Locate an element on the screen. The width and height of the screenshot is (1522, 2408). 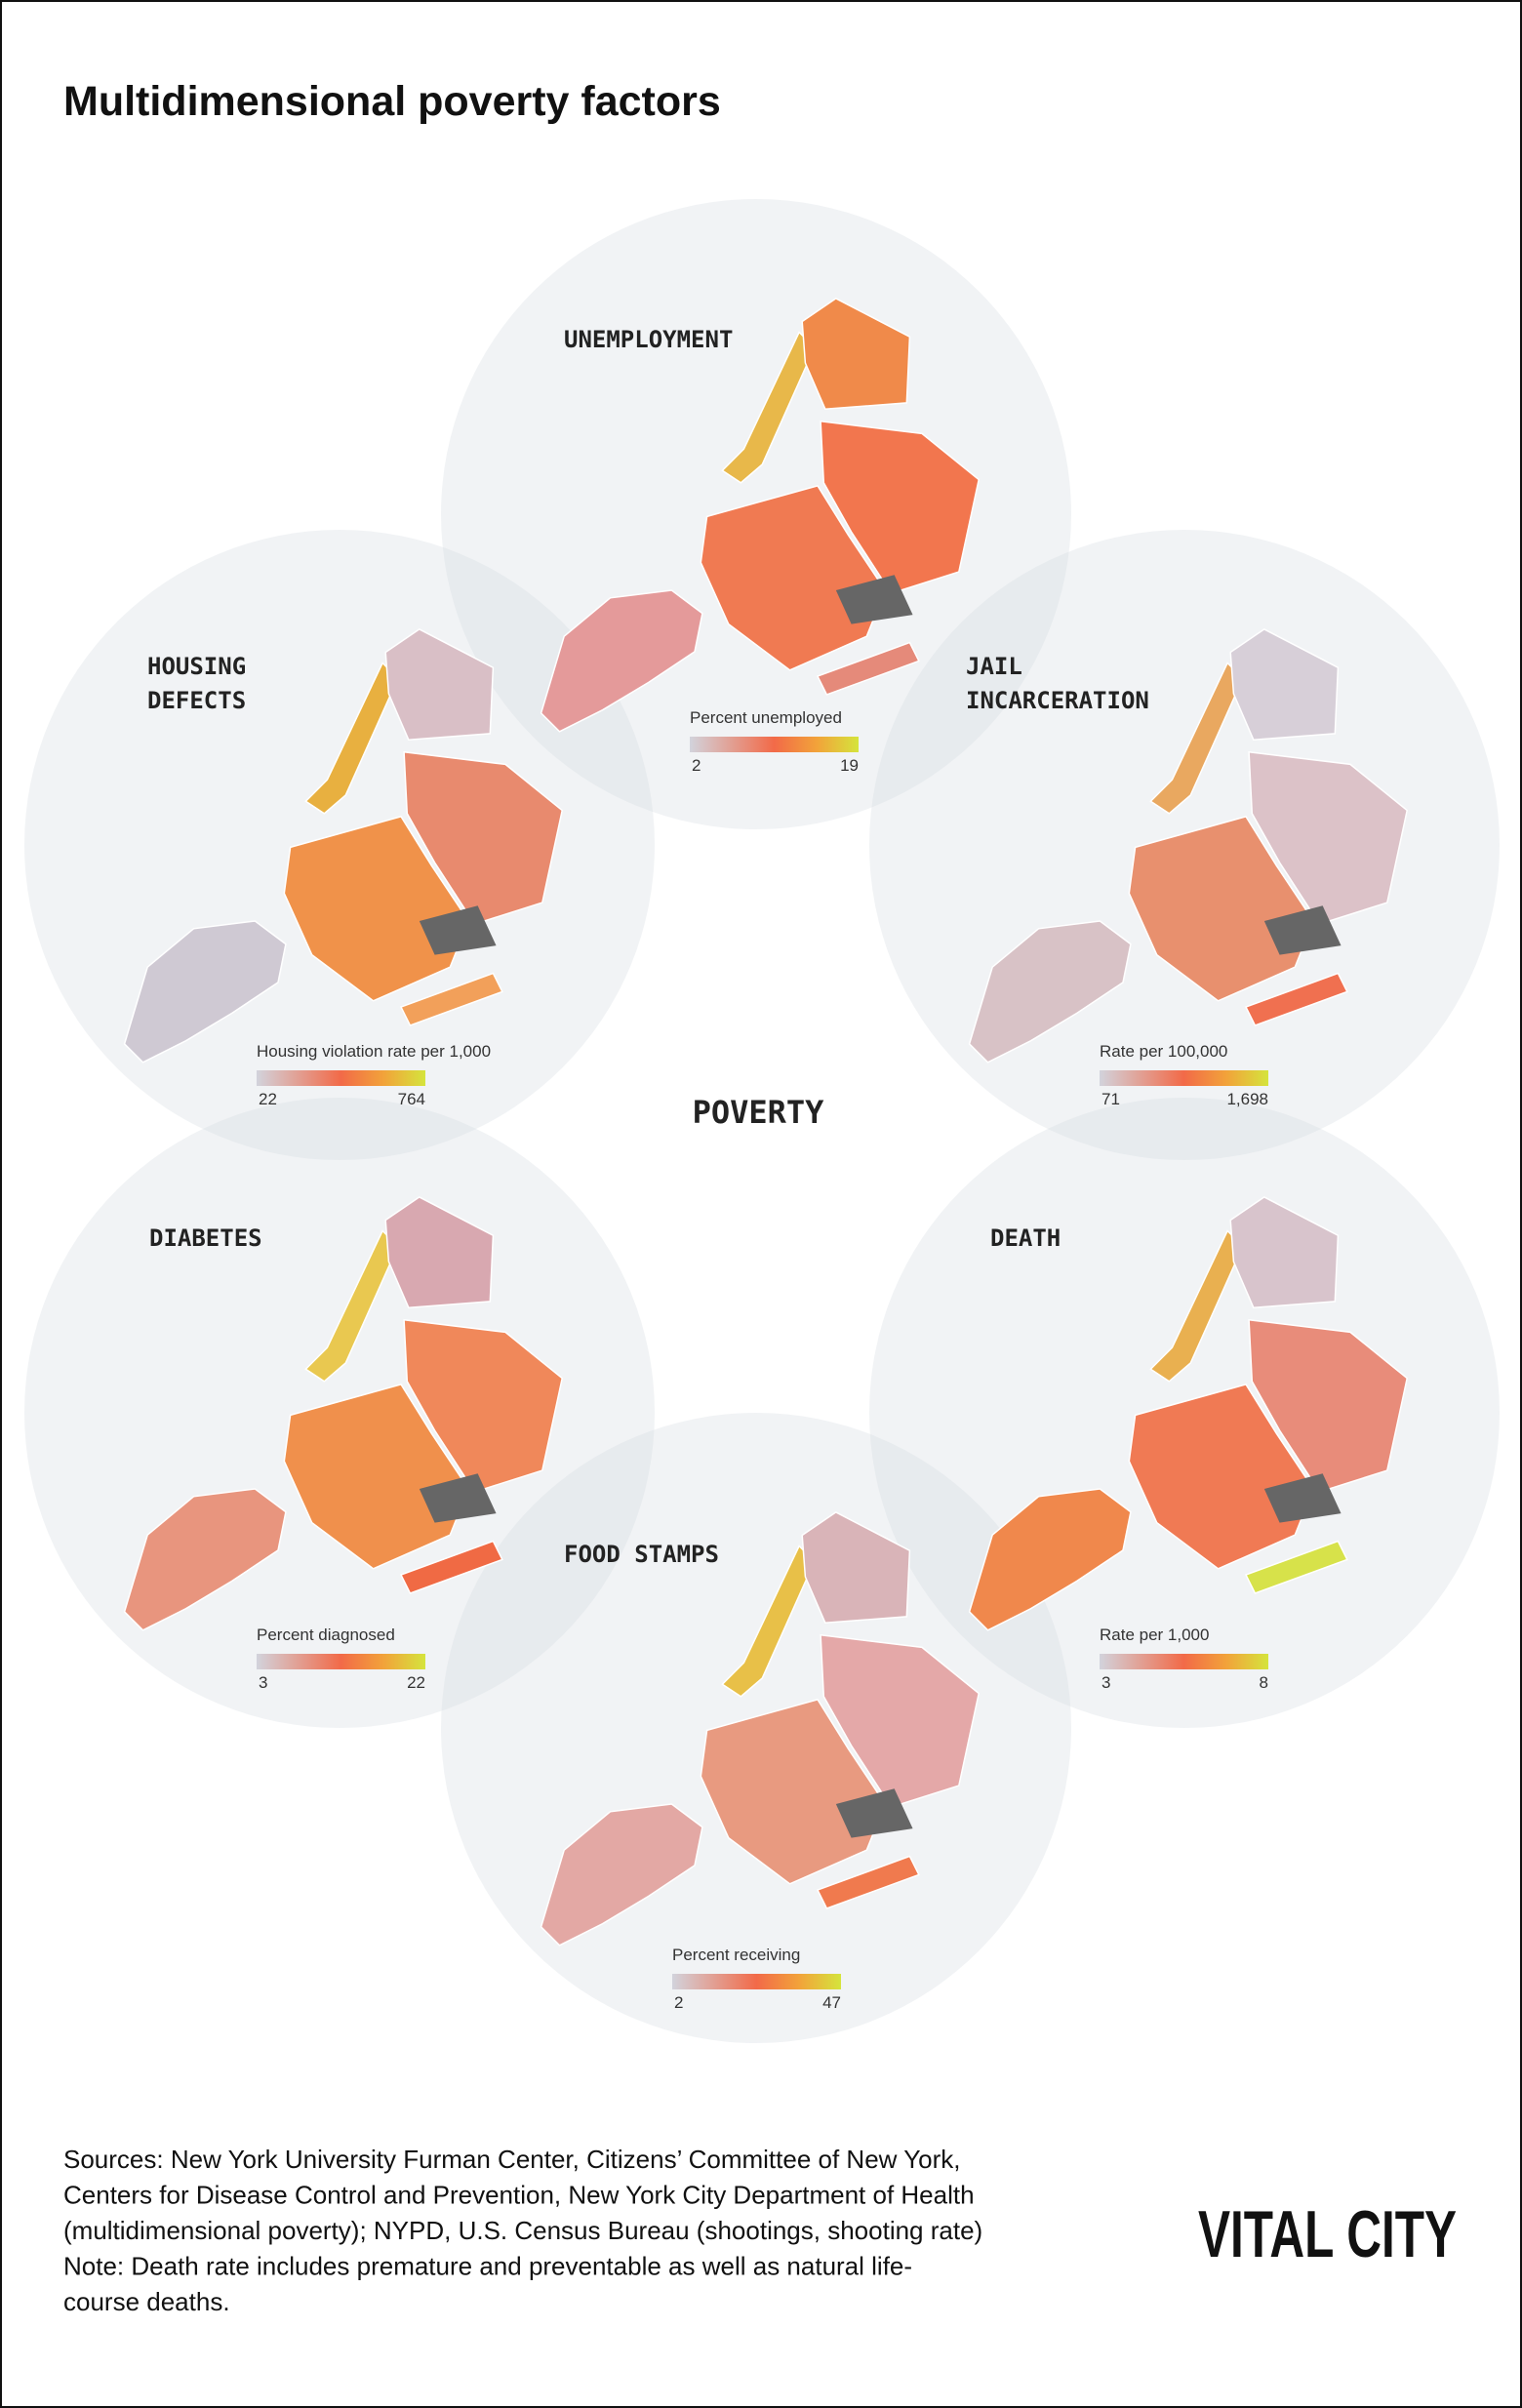
legend-title: Rate per 1,000 is located at coordinates (1154, 1635).